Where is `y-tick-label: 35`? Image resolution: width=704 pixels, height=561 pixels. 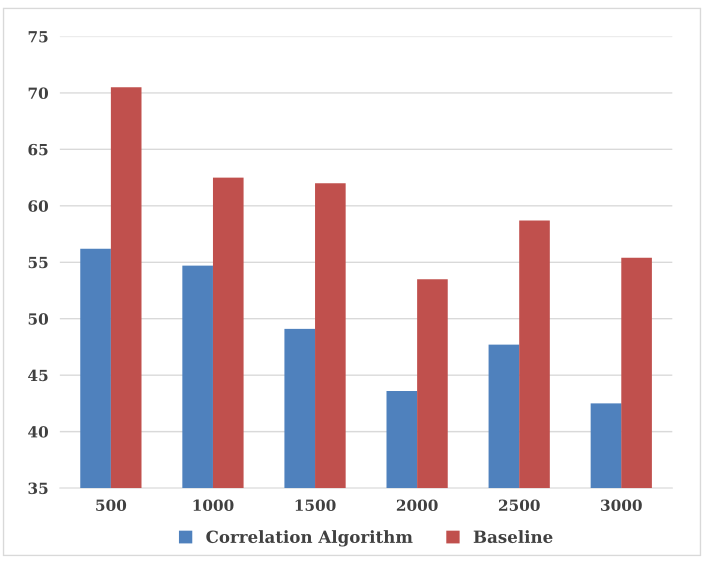 y-tick-label: 35 is located at coordinates (38, 488).